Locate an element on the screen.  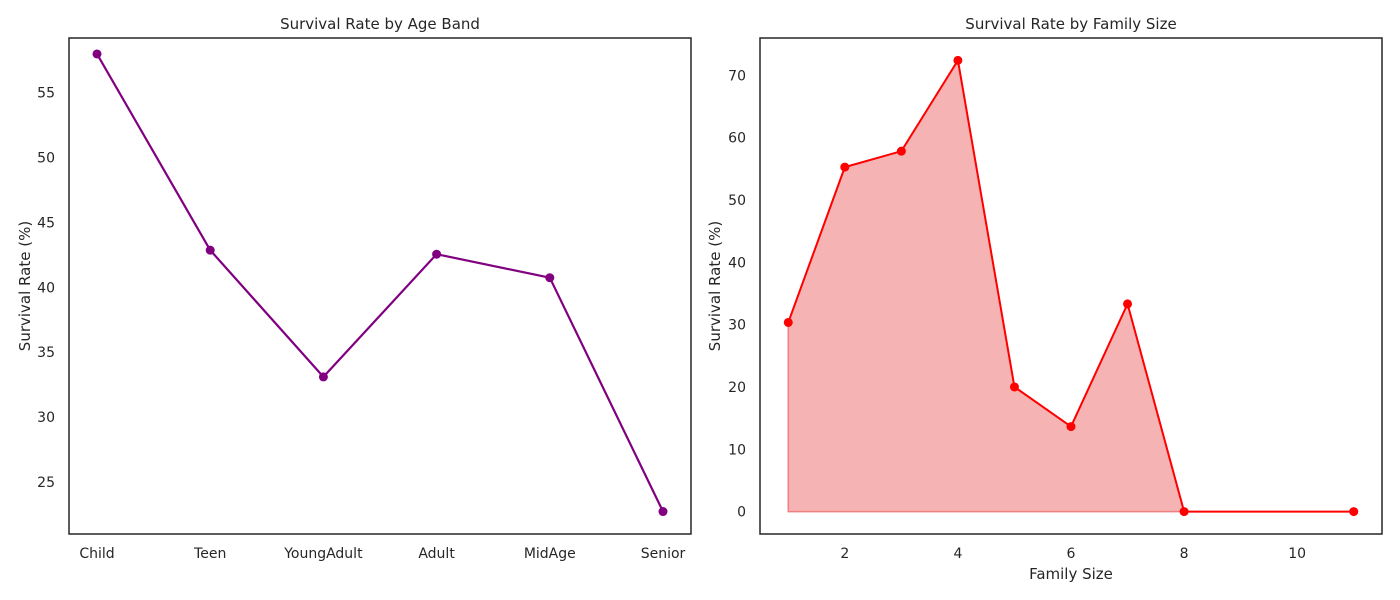
x-tick-label: 6 is located at coordinates (1071, 554).